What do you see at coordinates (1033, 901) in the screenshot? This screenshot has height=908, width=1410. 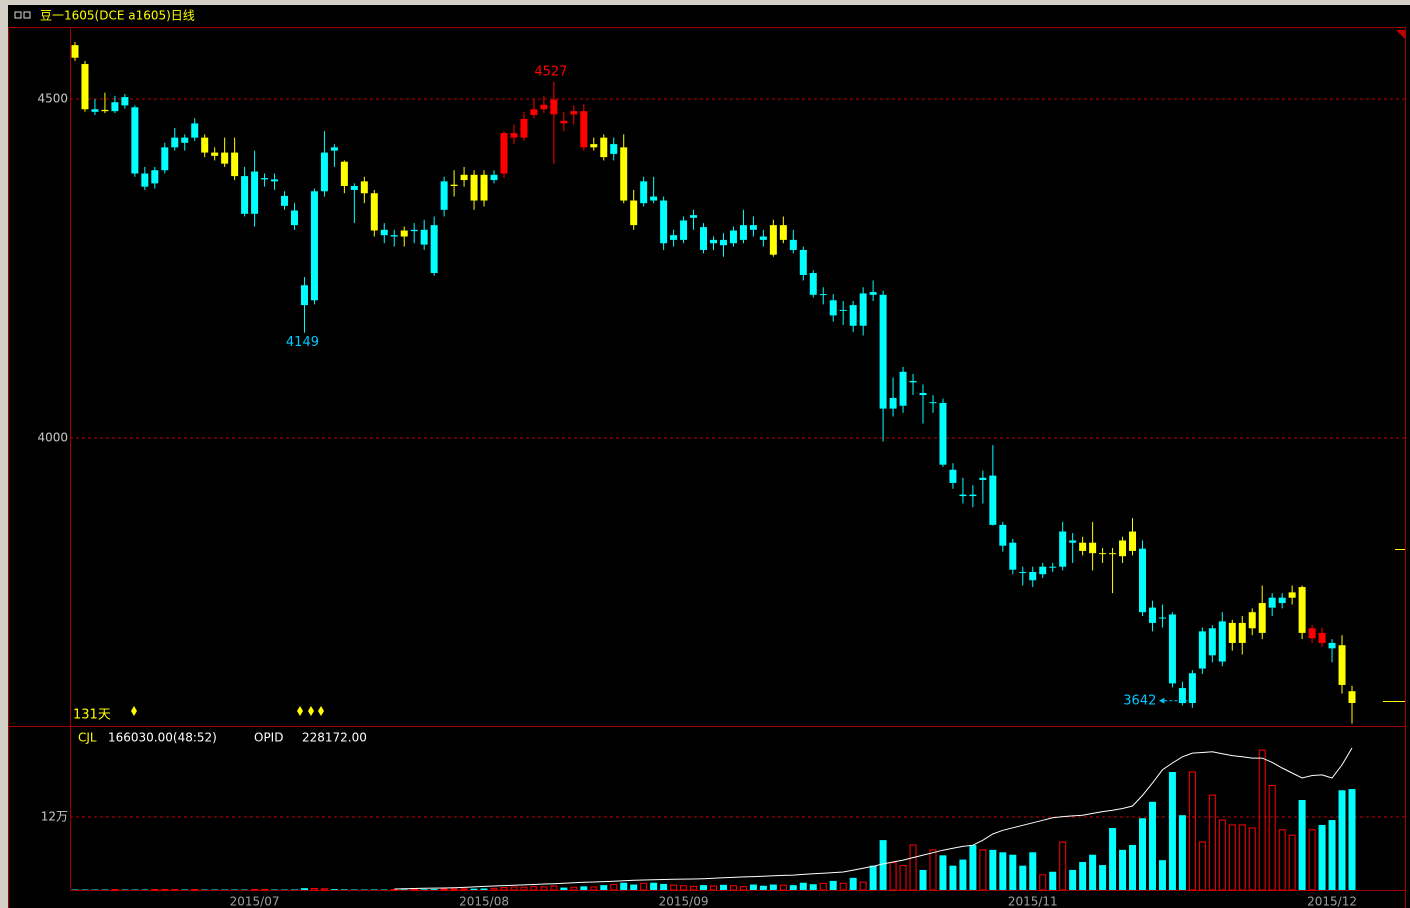 I see `x-tick-label: 2015/11` at bounding box center [1033, 901].